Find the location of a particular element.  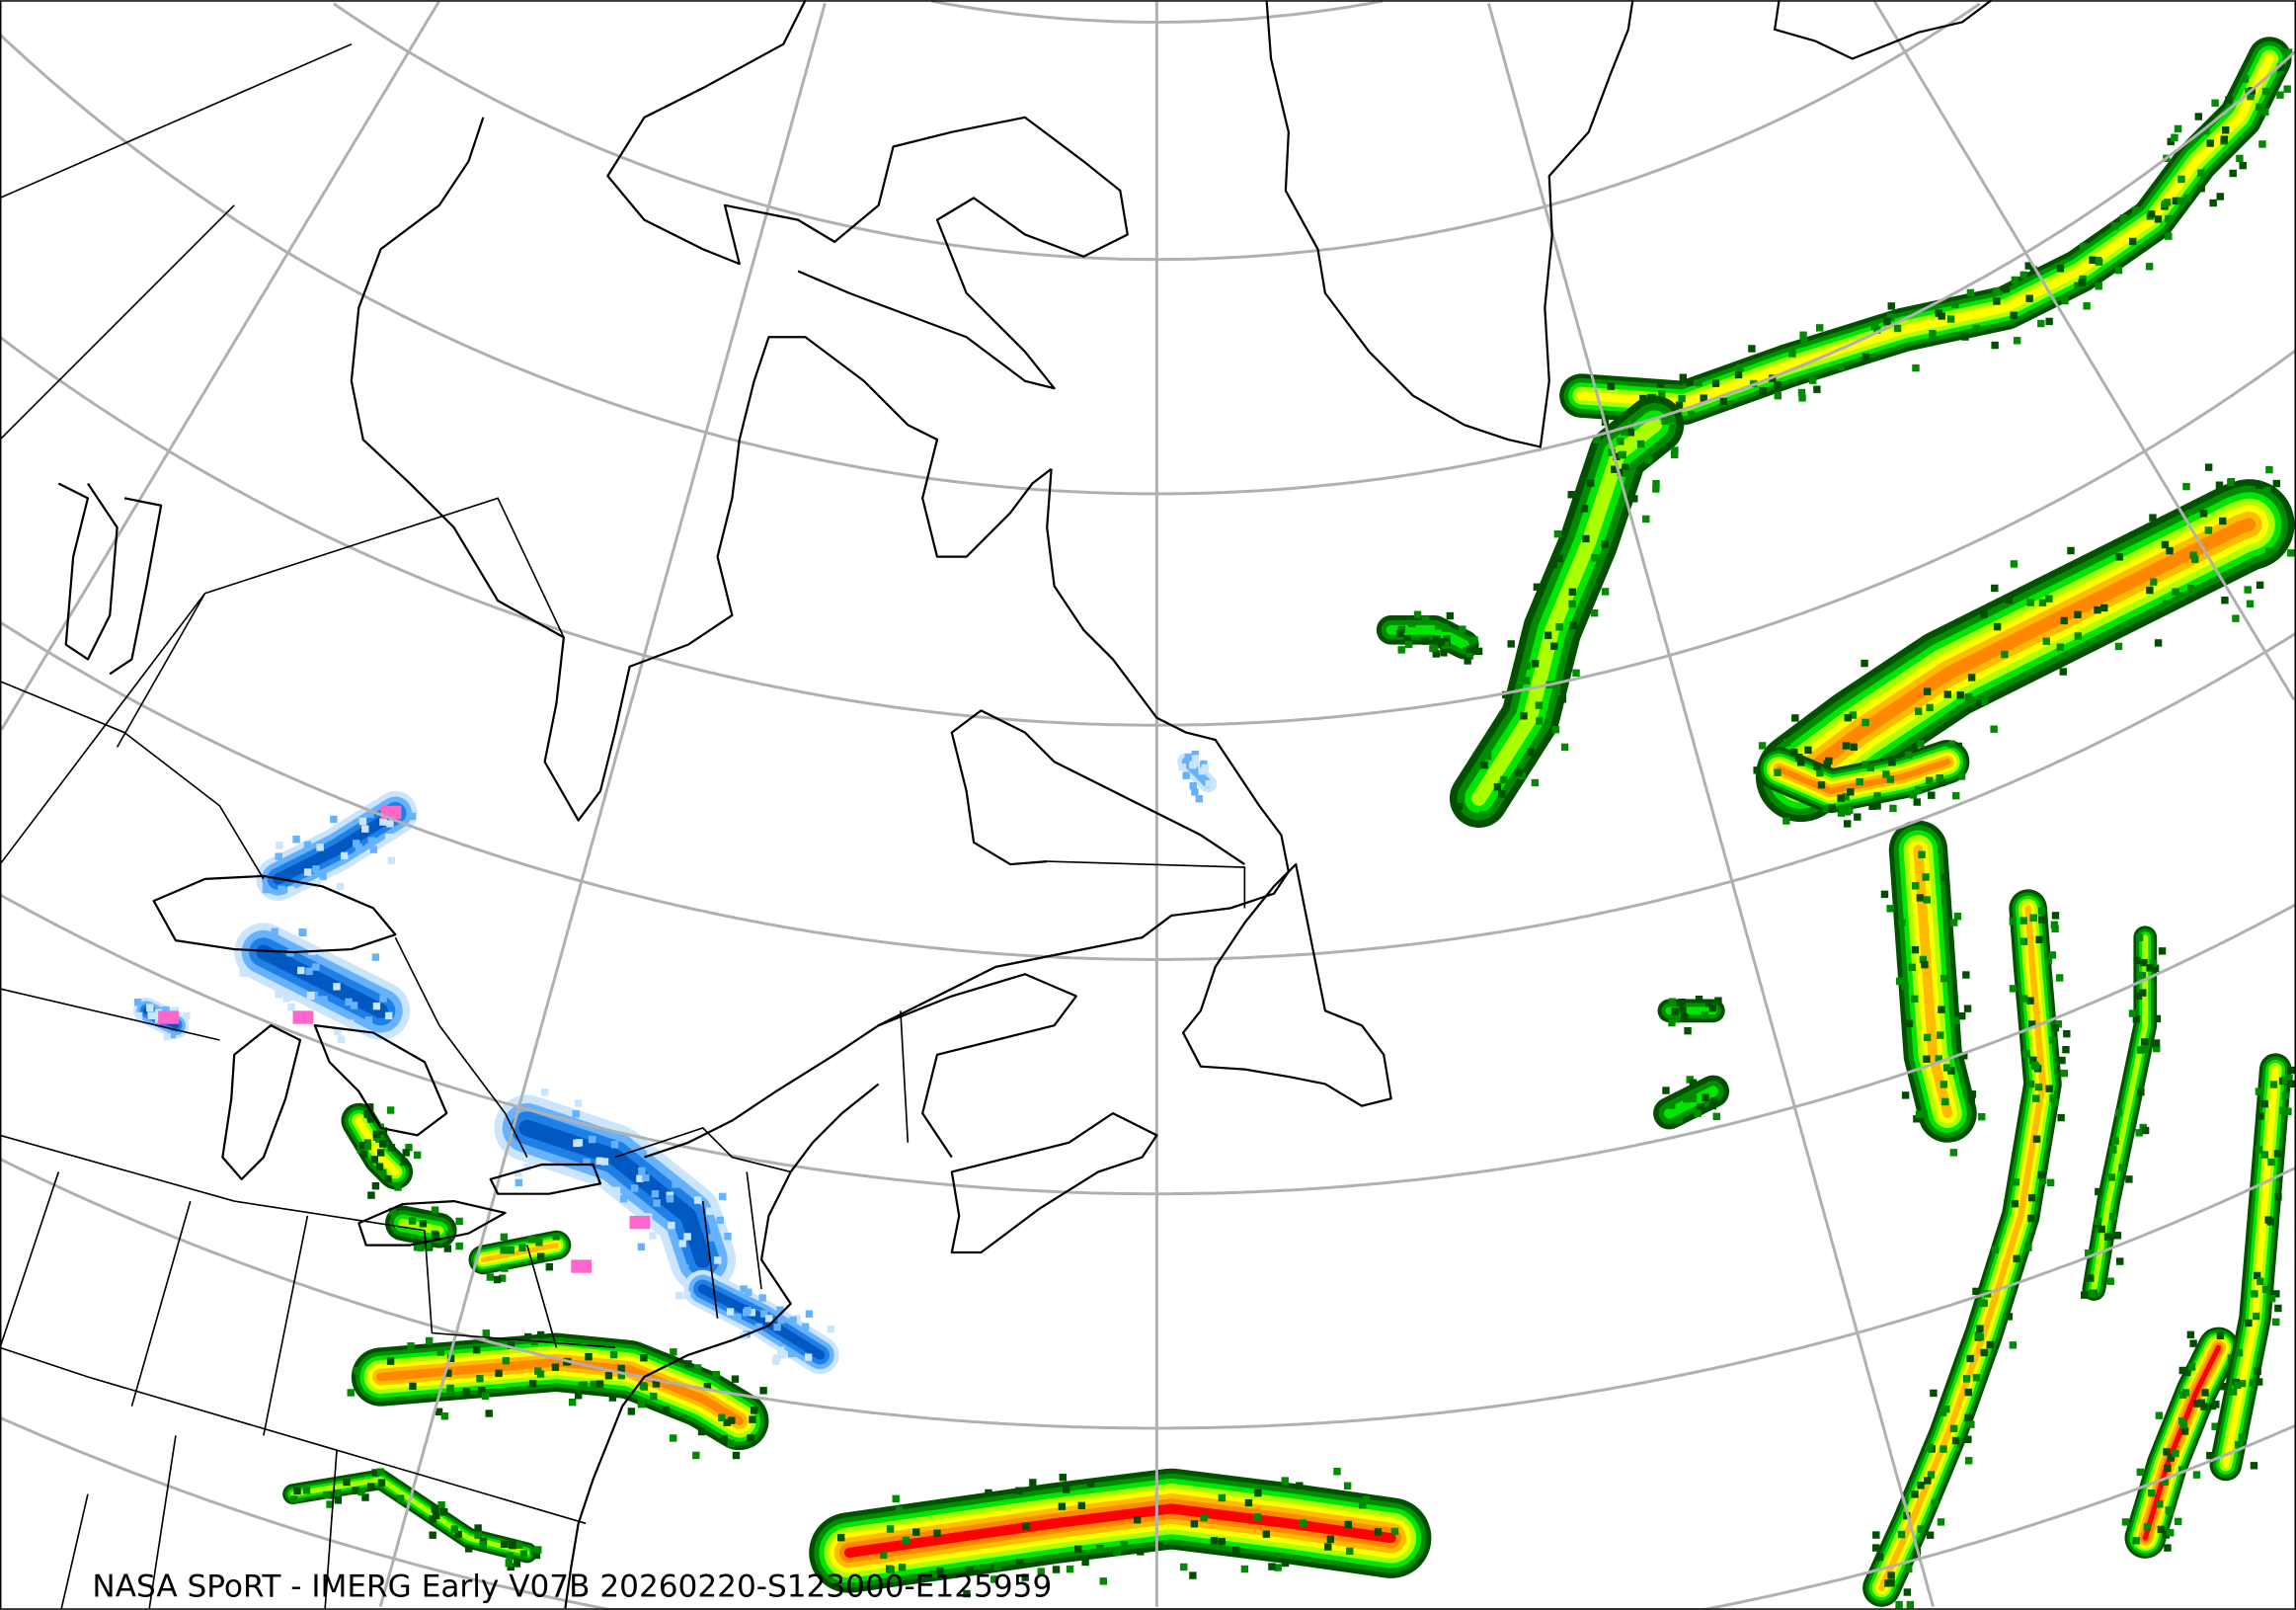

rain-area-erie-pixel is located at coordinates (393, 1211).